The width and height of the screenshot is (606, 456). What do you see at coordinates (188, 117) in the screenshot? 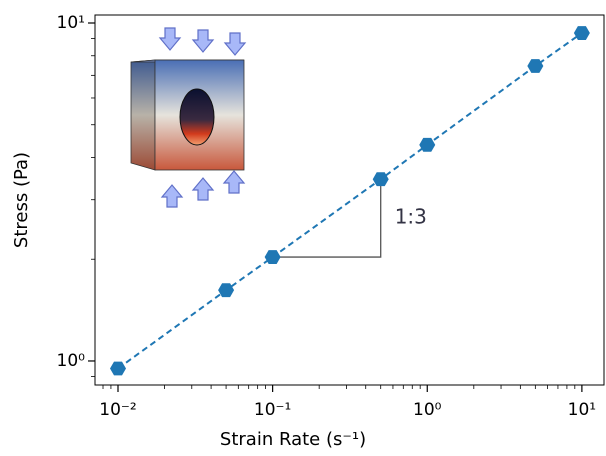
I see `inset-illustration` at bounding box center [188, 117].